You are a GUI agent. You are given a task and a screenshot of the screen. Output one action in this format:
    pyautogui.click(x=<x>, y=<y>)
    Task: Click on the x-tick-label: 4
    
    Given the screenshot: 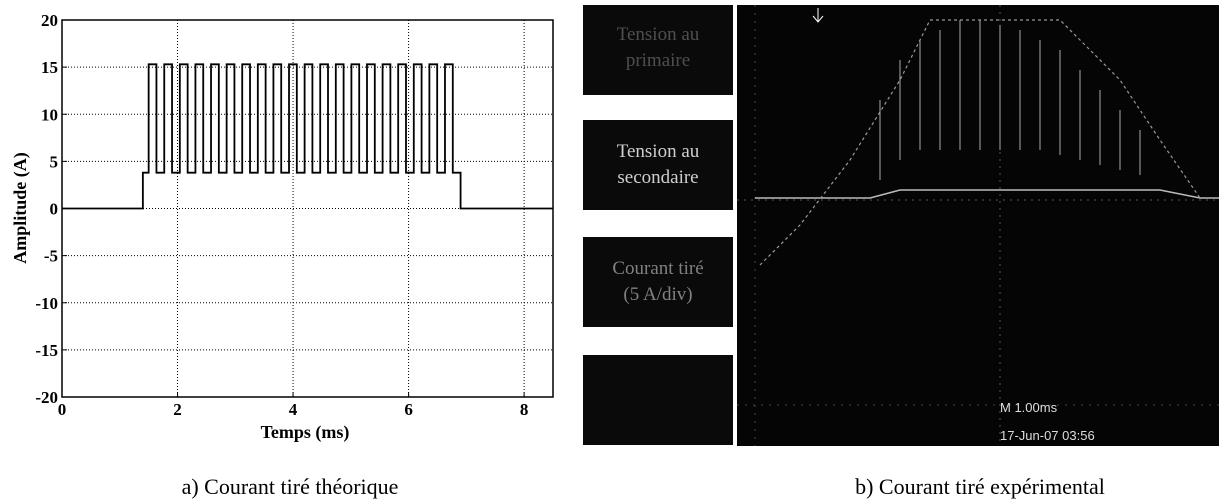 What is the action you would take?
    pyautogui.click(x=293, y=409)
    